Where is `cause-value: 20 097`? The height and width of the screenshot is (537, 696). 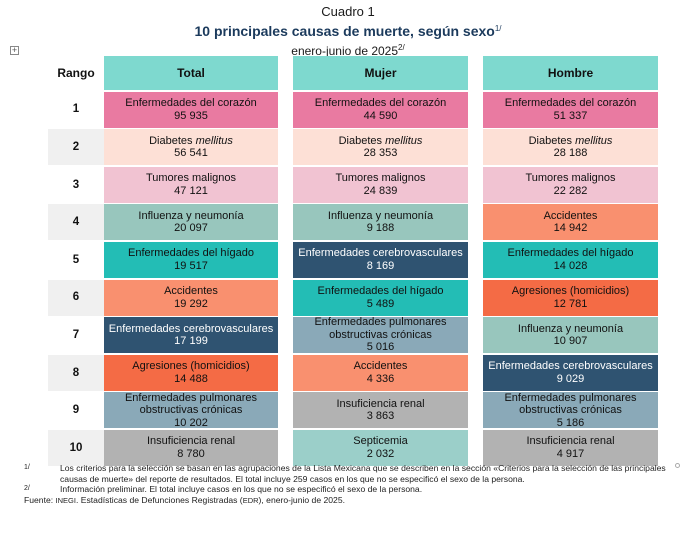 cause-value: 20 097 is located at coordinates (191, 228).